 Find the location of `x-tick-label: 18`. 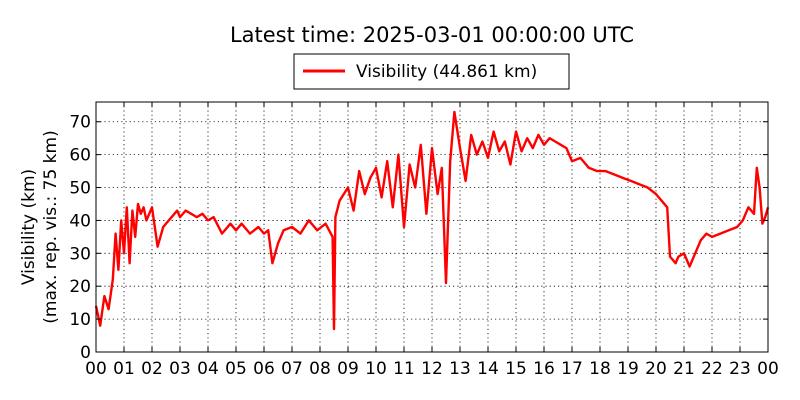

x-tick-label: 18 is located at coordinates (600, 369).